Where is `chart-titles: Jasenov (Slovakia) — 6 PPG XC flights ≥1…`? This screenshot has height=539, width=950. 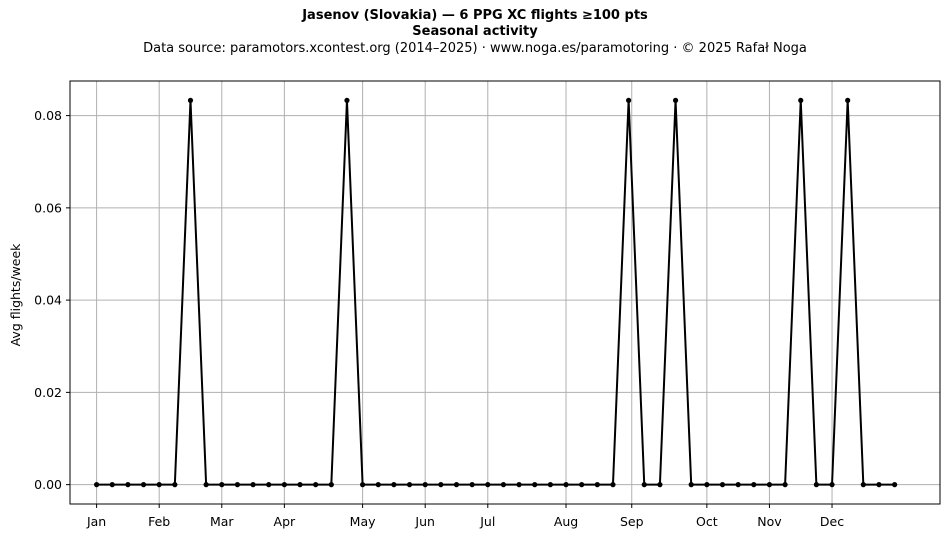
chart-titles: Jasenov (Slovakia) — 6 PPG XC flights ≥1… is located at coordinates (475, 33).